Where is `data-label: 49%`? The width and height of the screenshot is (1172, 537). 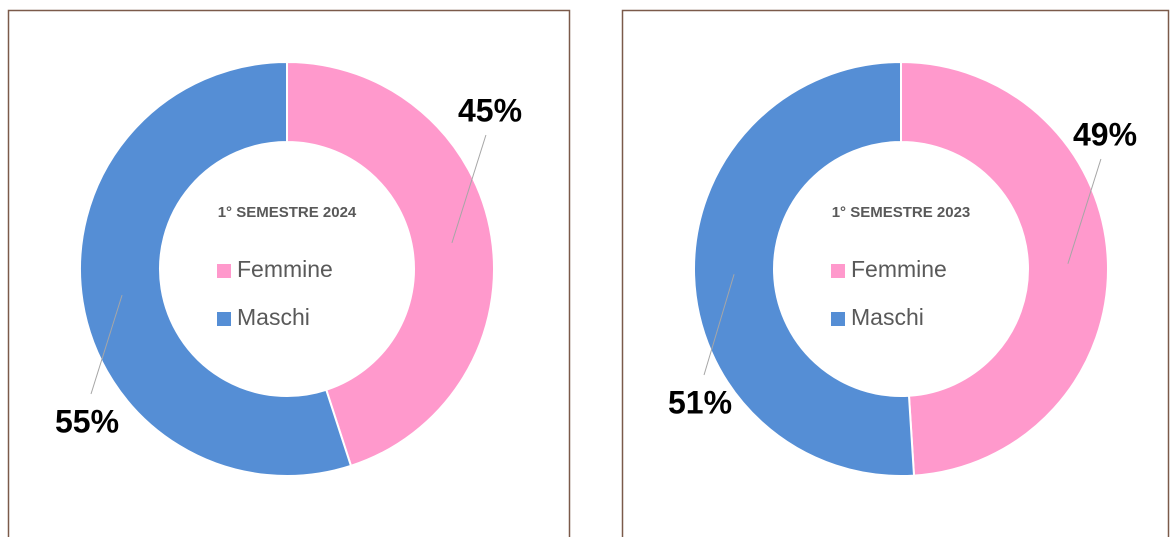 data-label: 49% is located at coordinates (1105, 134).